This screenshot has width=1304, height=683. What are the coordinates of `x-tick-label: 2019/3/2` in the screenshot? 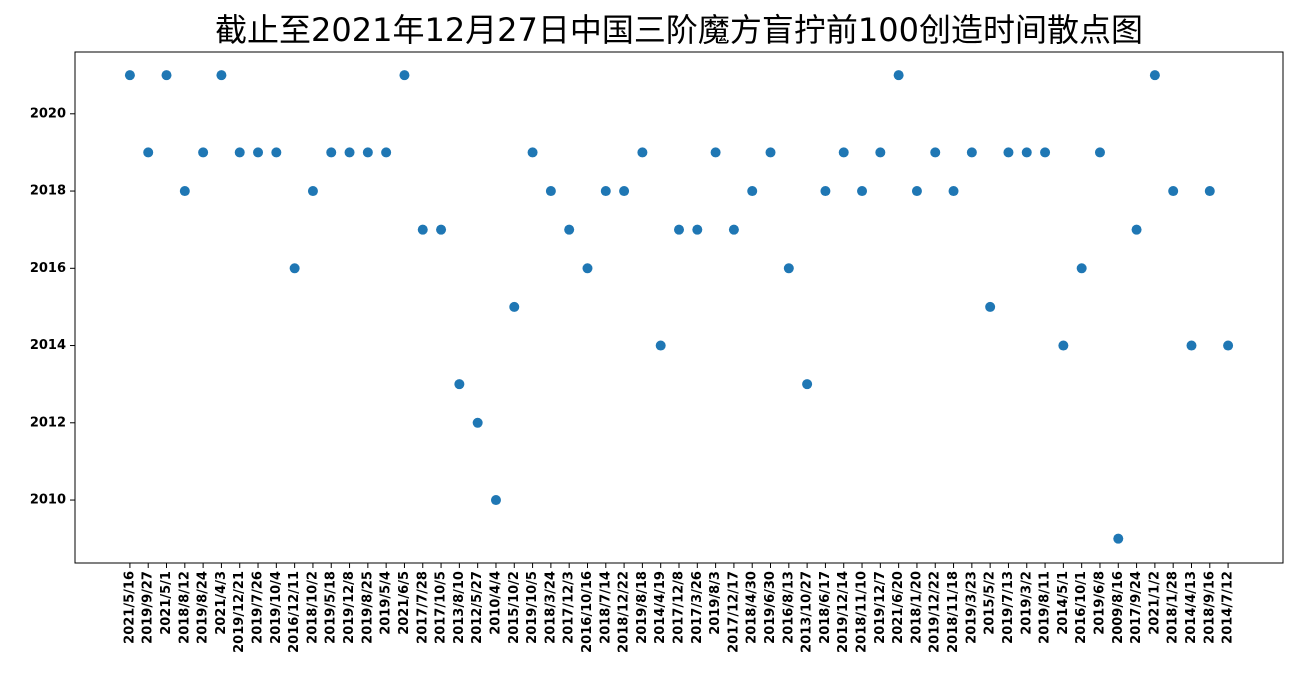 It's located at (1026, 603).